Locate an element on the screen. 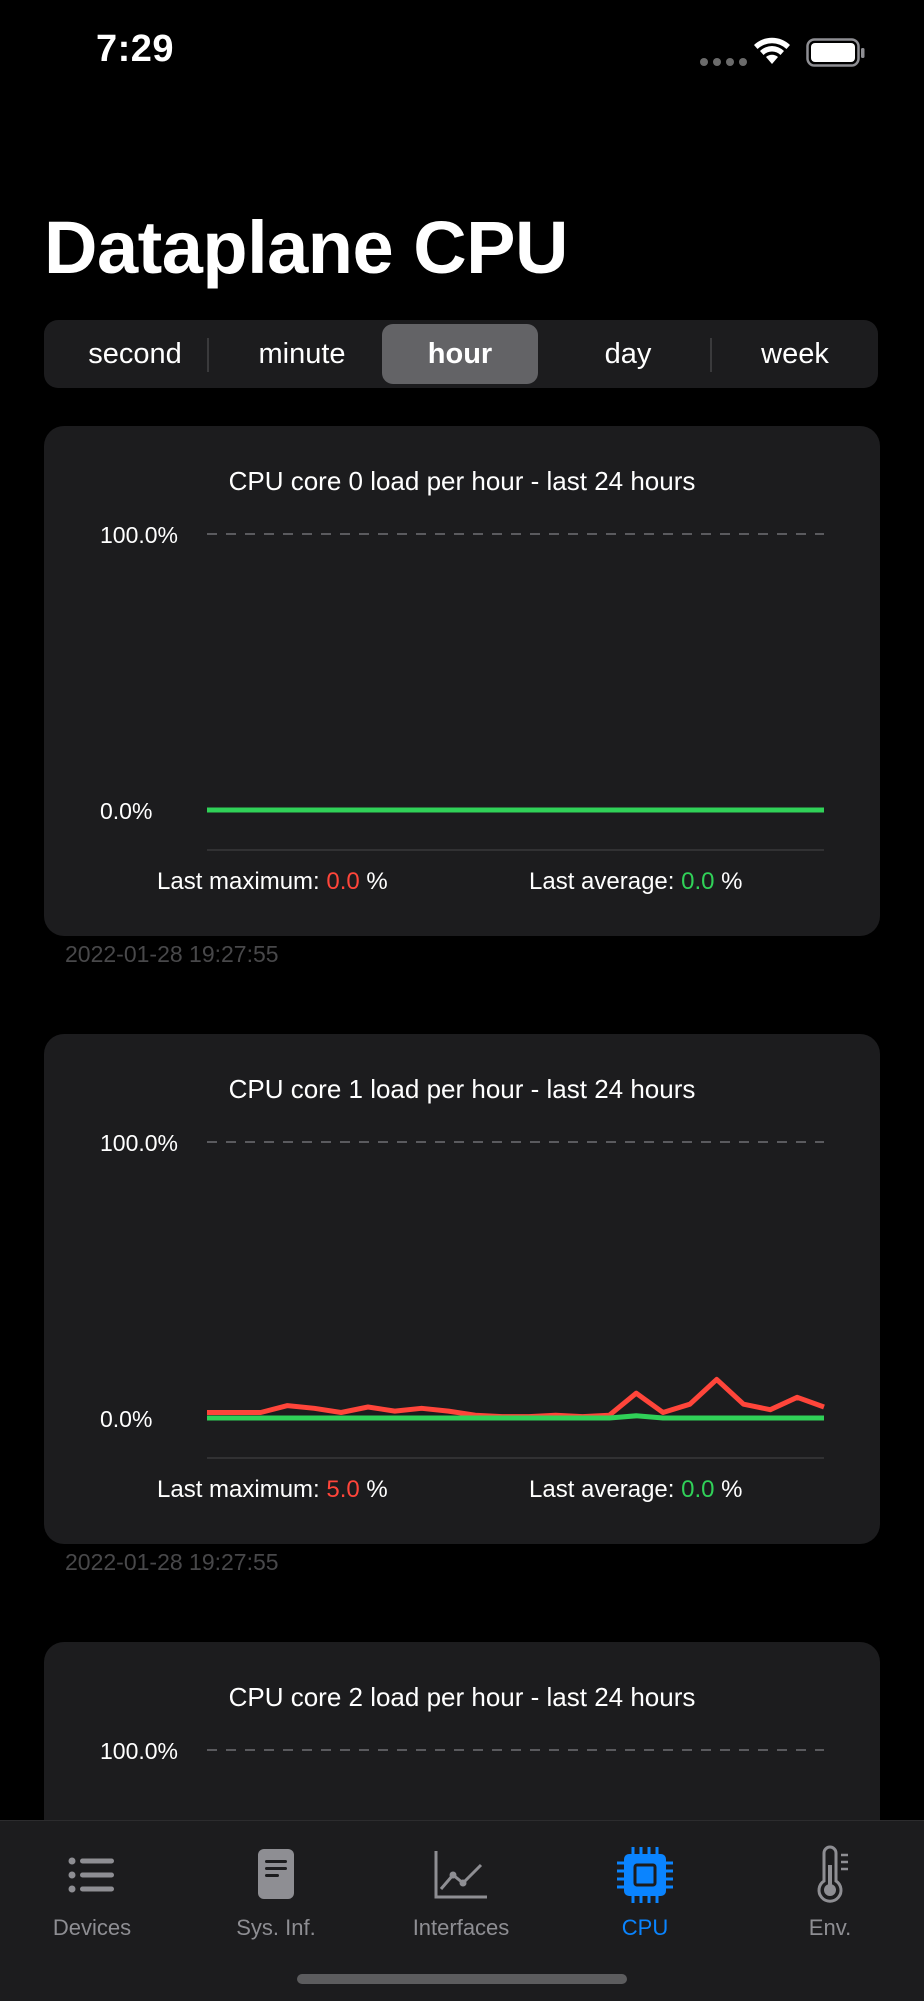 The width and height of the screenshot is (924, 2001). document-icon is located at coordinates (276, 1874).